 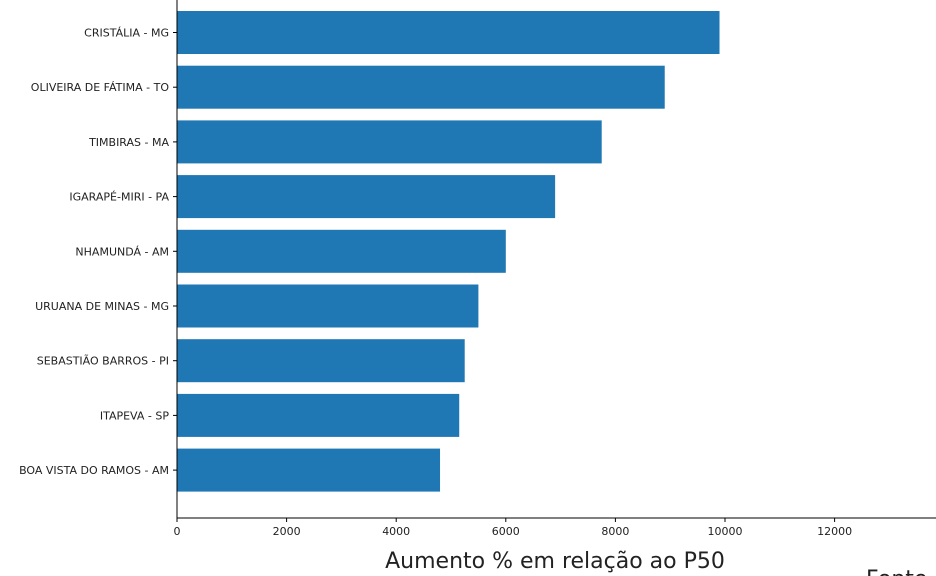 What do you see at coordinates (725, 531) in the screenshot?
I see `x-tick-label: 10000` at bounding box center [725, 531].